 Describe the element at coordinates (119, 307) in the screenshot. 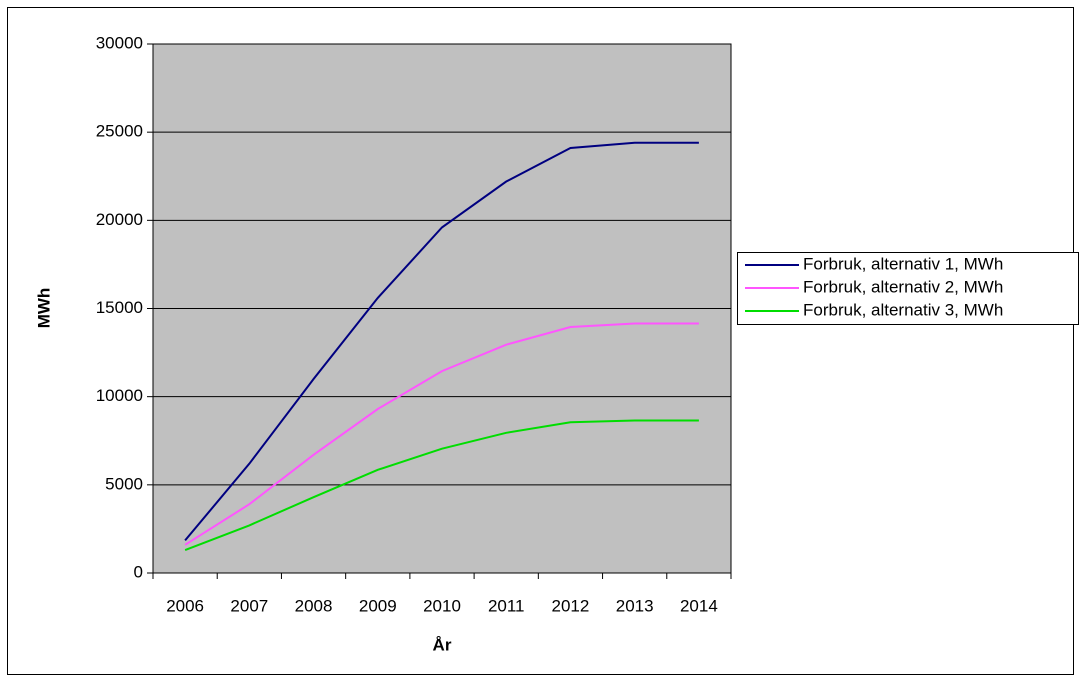

I see `y-tick-label: 15000` at that location.